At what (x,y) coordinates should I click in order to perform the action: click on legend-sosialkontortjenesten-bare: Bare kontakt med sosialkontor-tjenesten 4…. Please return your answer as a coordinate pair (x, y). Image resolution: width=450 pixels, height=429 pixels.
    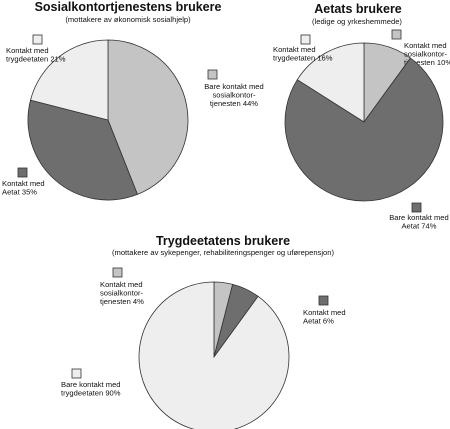
    Looking at the image, I should click on (234, 95).